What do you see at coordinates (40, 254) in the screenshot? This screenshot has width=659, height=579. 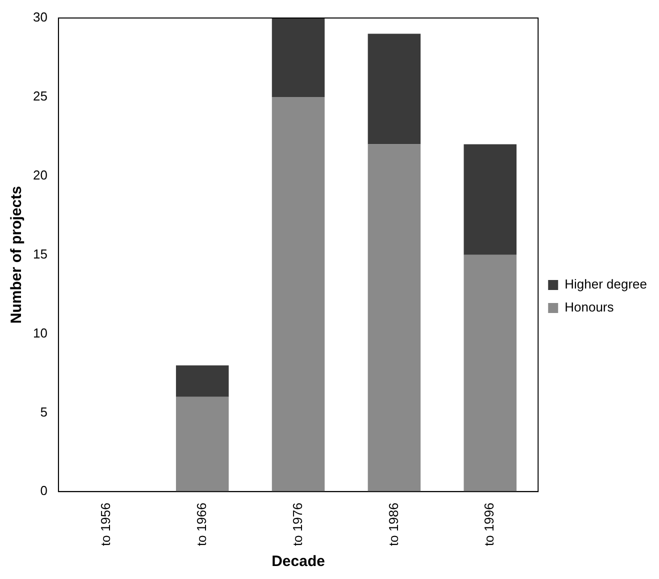 I see `y-tick-label: 15` at bounding box center [40, 254].